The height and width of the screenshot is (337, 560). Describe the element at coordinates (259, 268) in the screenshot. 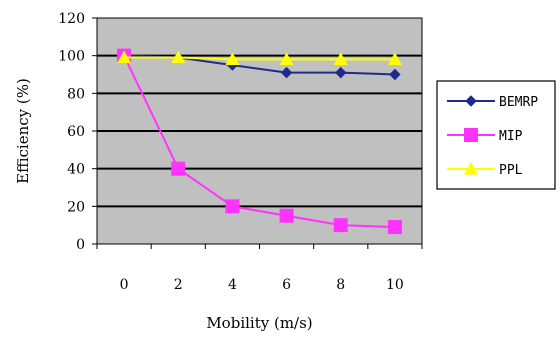

I see `x-axis-ticks: 0 2 4 6 8 10` at that location.